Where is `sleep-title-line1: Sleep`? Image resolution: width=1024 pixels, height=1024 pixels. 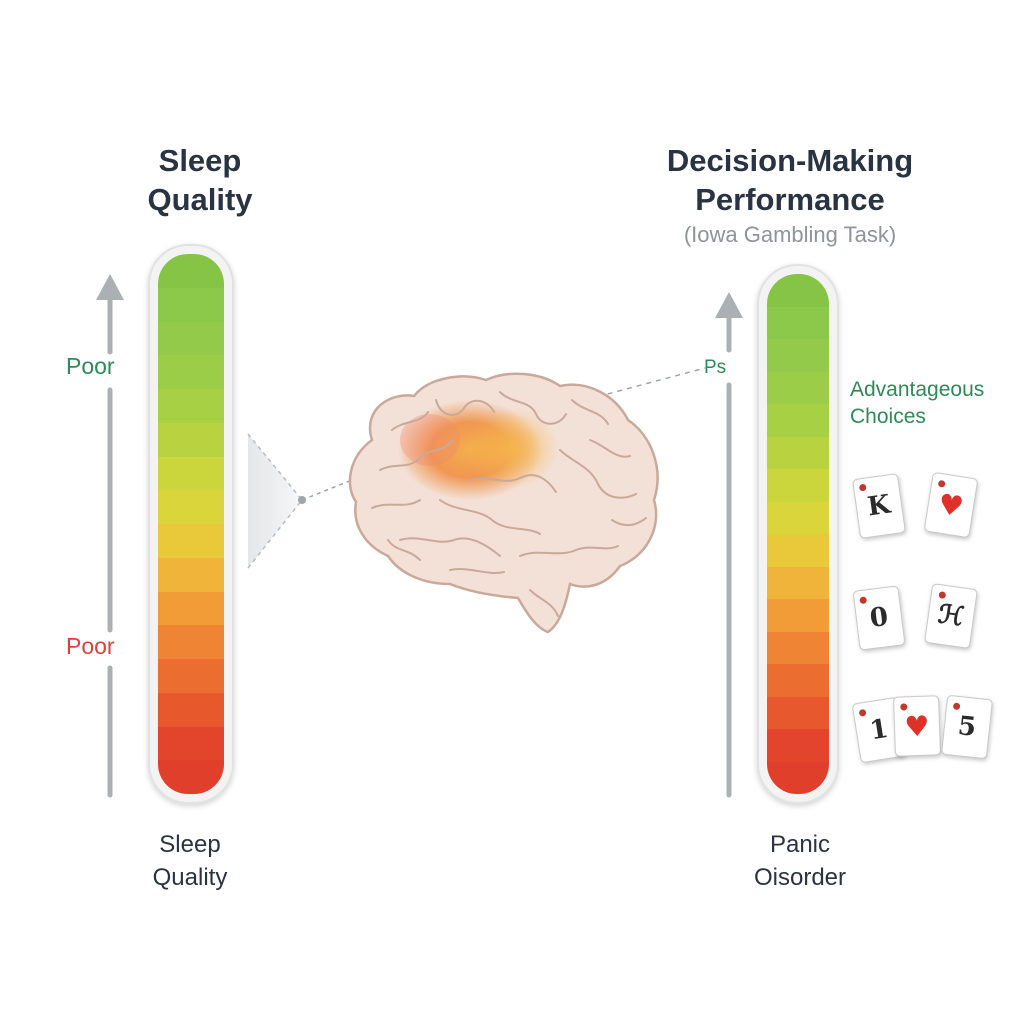
sleep-title-line1: Sleep is located at coordinates (200, 160).